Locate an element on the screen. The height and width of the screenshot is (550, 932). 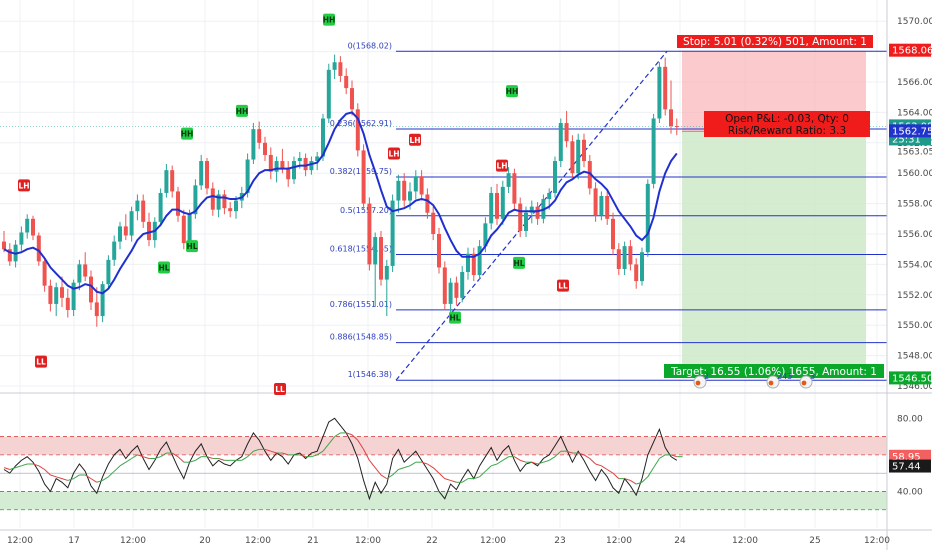
stop-label-bg is located at coordinates (775, 41).